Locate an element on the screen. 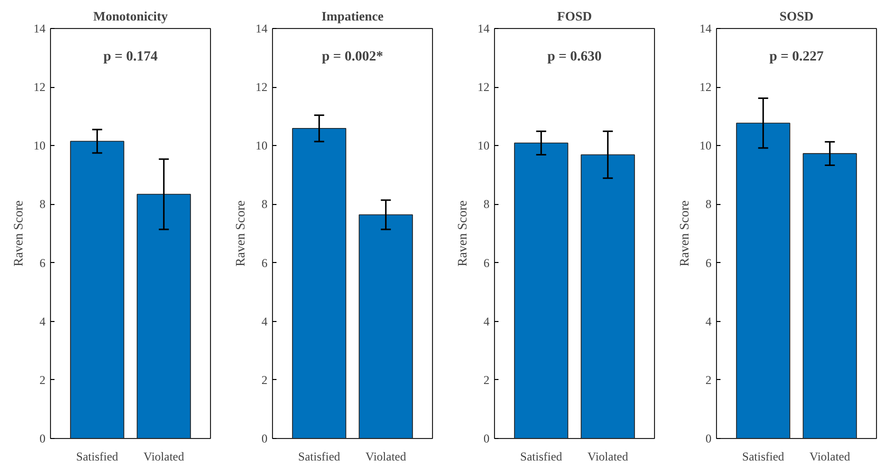  chart-title: FOSD is located at coordinates (574, 16).